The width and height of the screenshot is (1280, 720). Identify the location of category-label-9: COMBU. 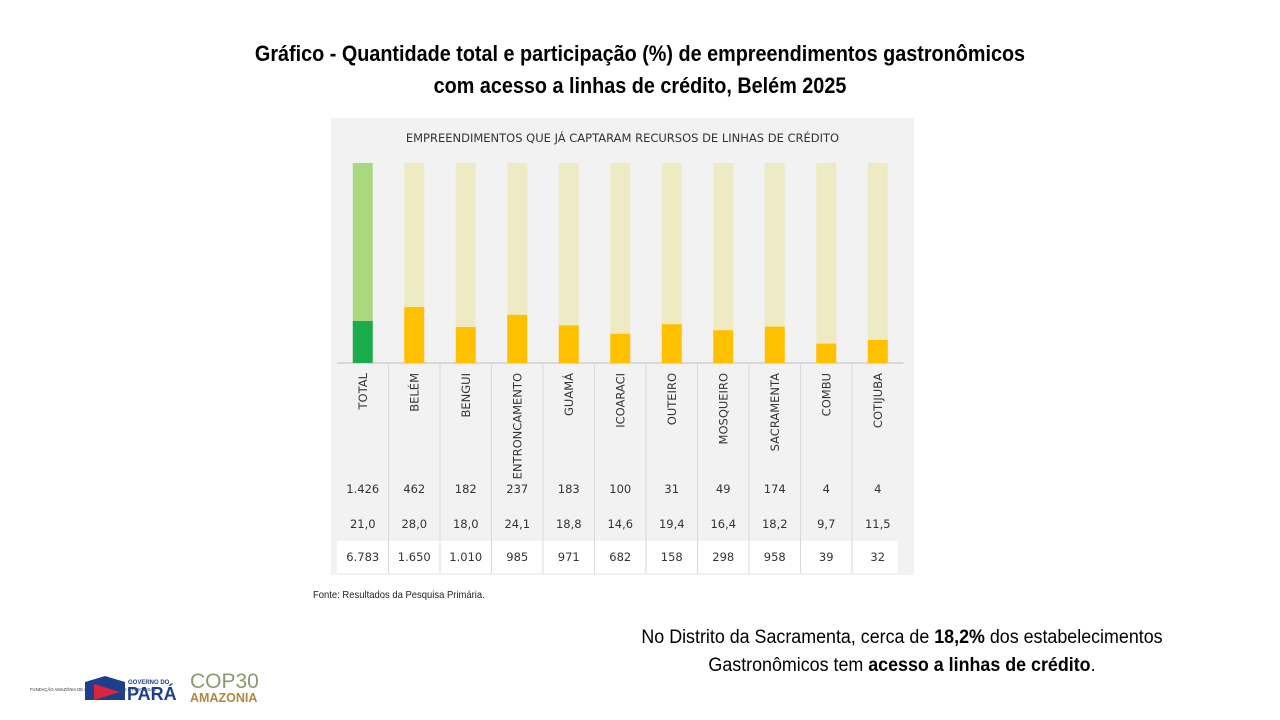
(826, 394).